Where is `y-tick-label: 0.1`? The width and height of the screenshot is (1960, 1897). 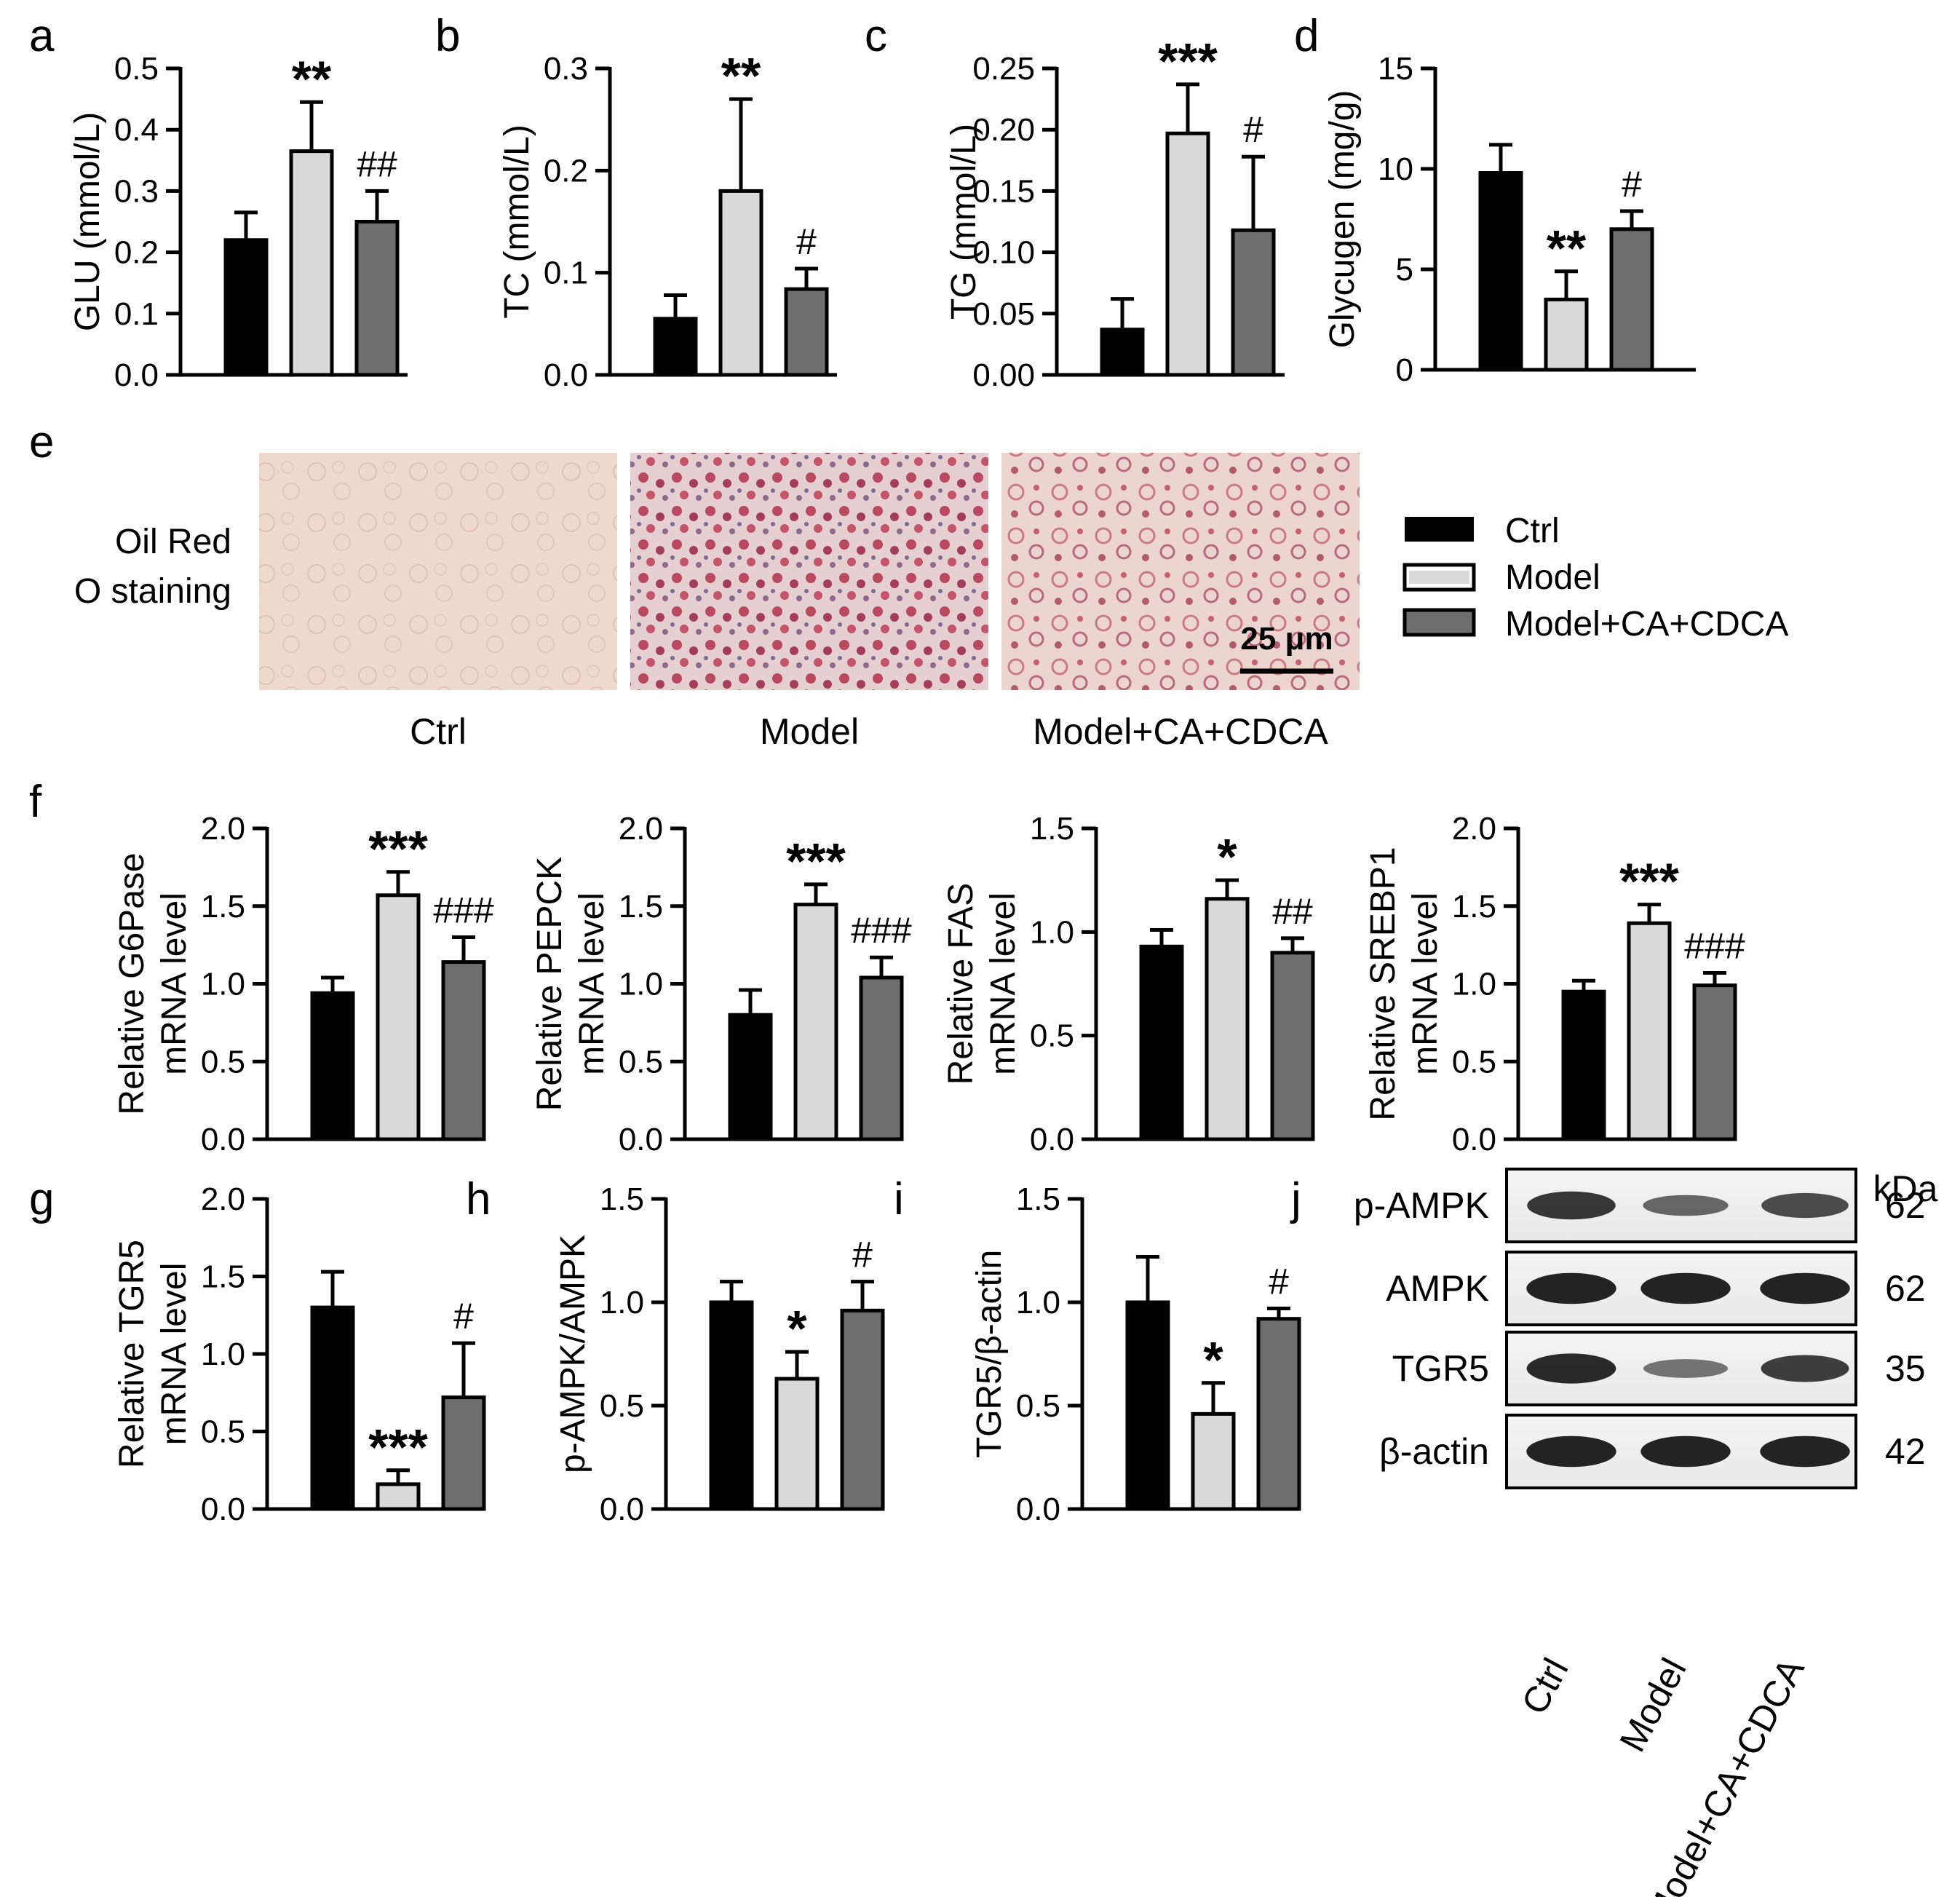 y-tick-label: 0.1 is located at coordinates (136, 314).